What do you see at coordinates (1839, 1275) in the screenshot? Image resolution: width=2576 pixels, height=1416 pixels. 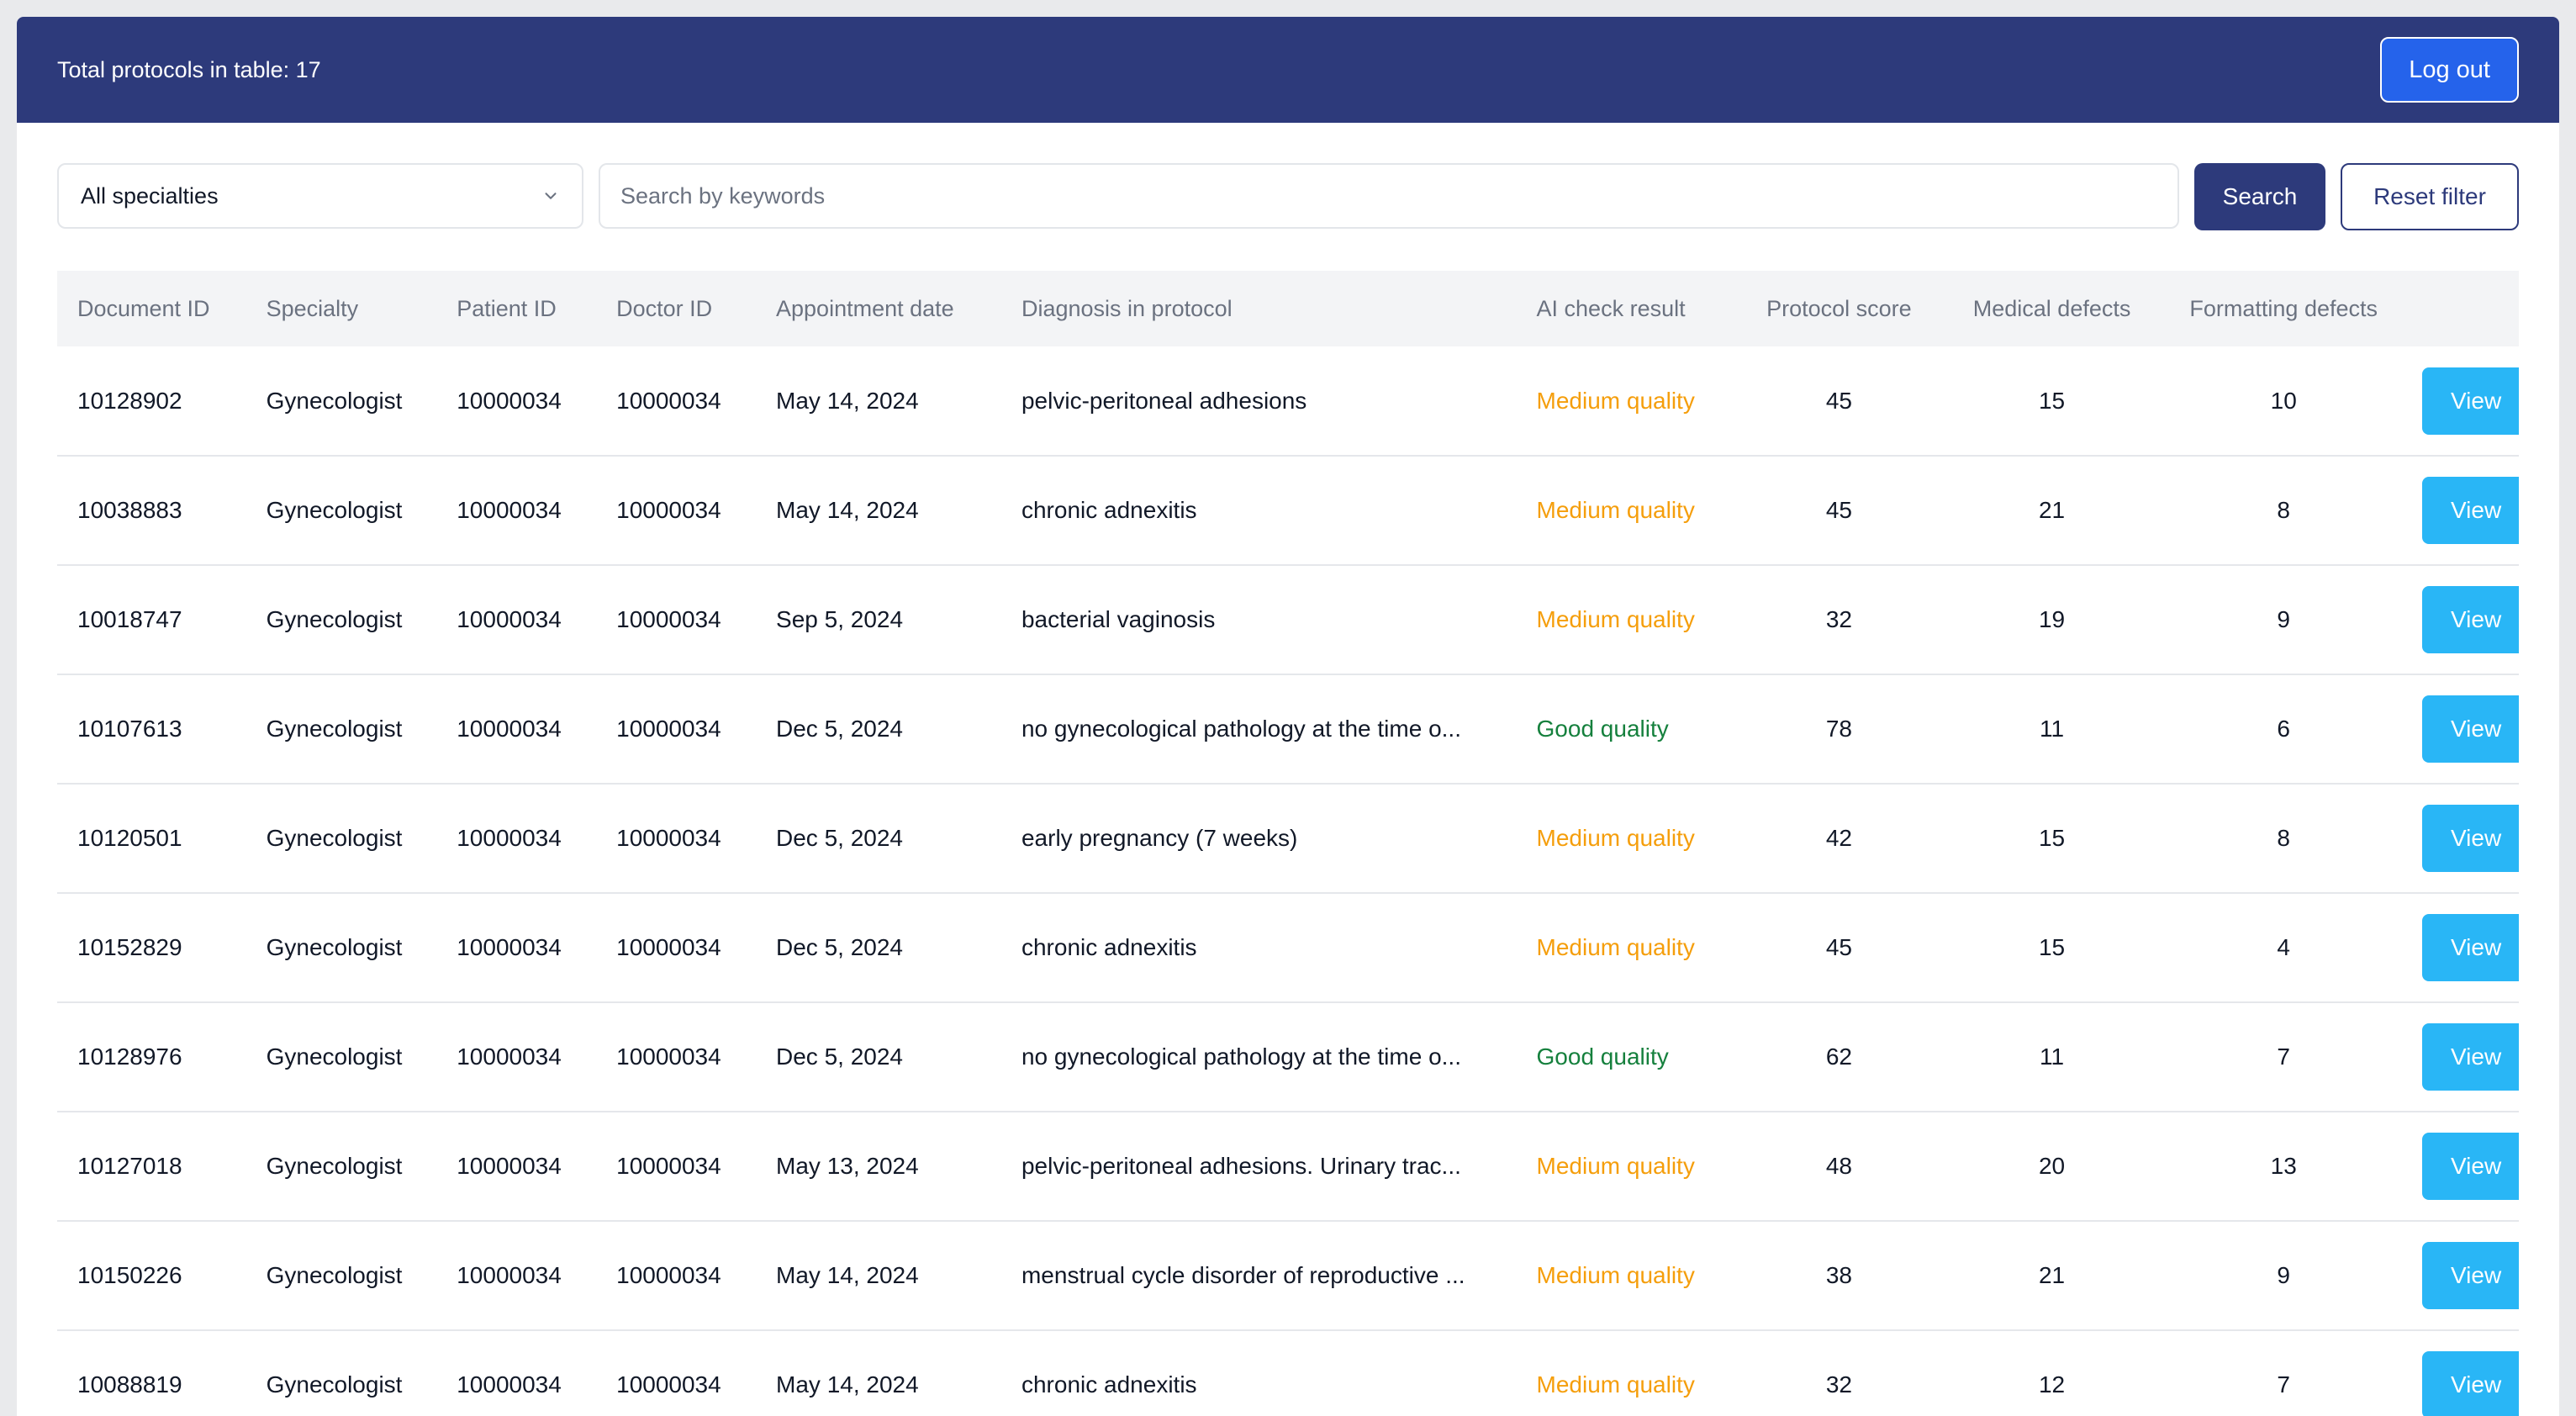 I see `protocol-score-cell: 38` at bounding box center [1839, 1275].